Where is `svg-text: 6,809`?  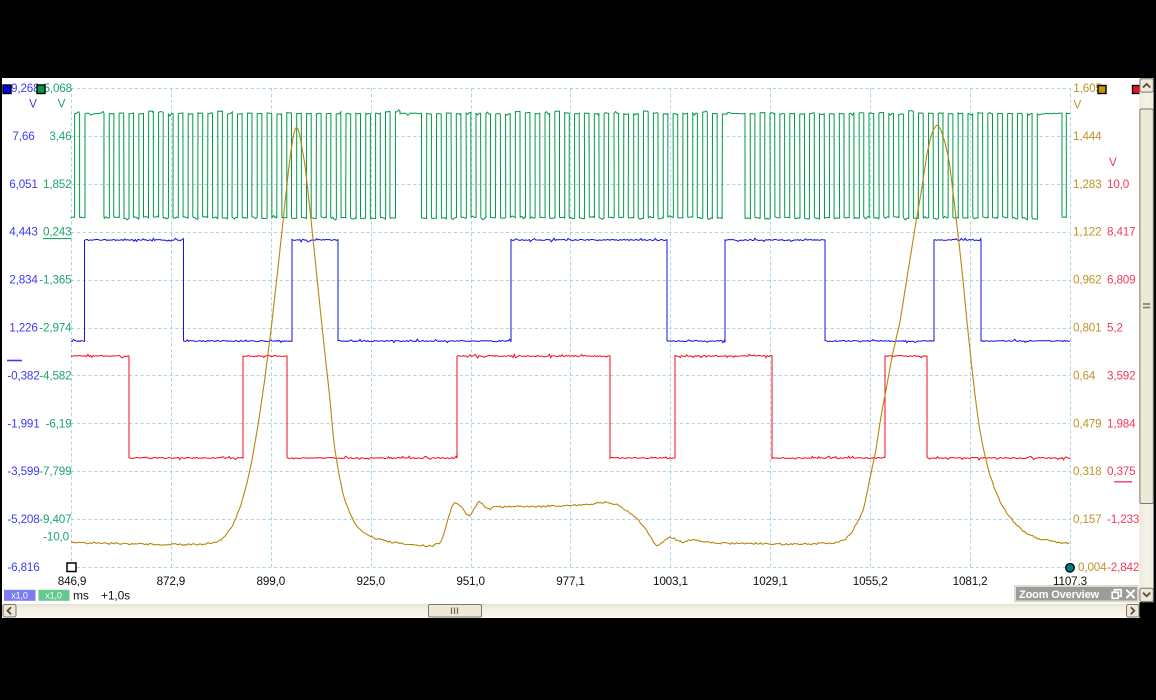
svg-text: 6,809 is located at coordinates (1121, 280).